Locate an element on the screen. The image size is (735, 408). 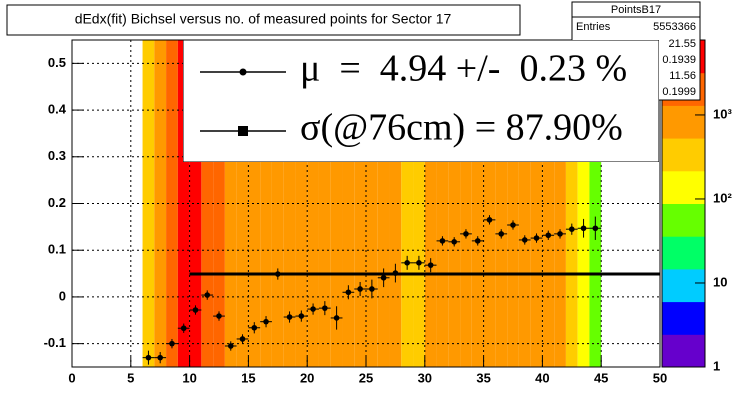
stats-value: 11.56 is located at coordinates (682, 76).